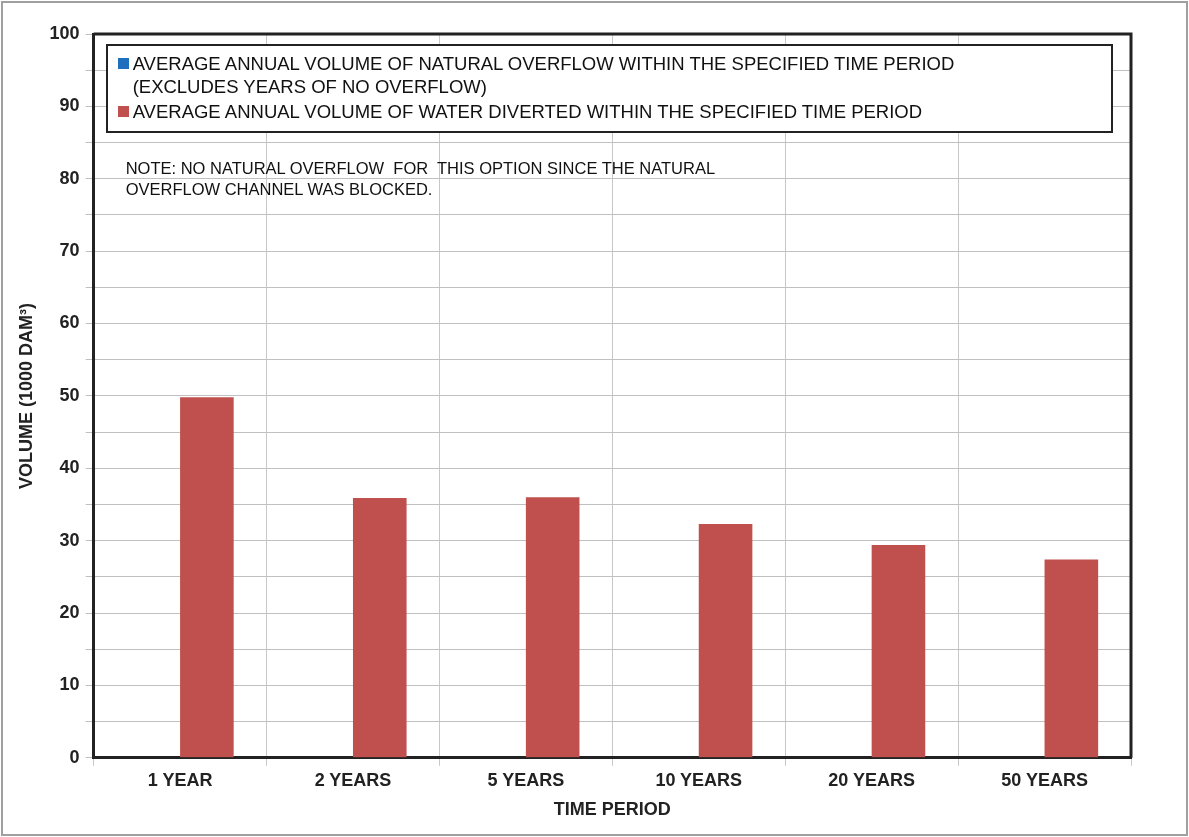 The height and width of the screenshot is (837, 1189). I want to click on y-tick-label: 0, so click(74, 756).